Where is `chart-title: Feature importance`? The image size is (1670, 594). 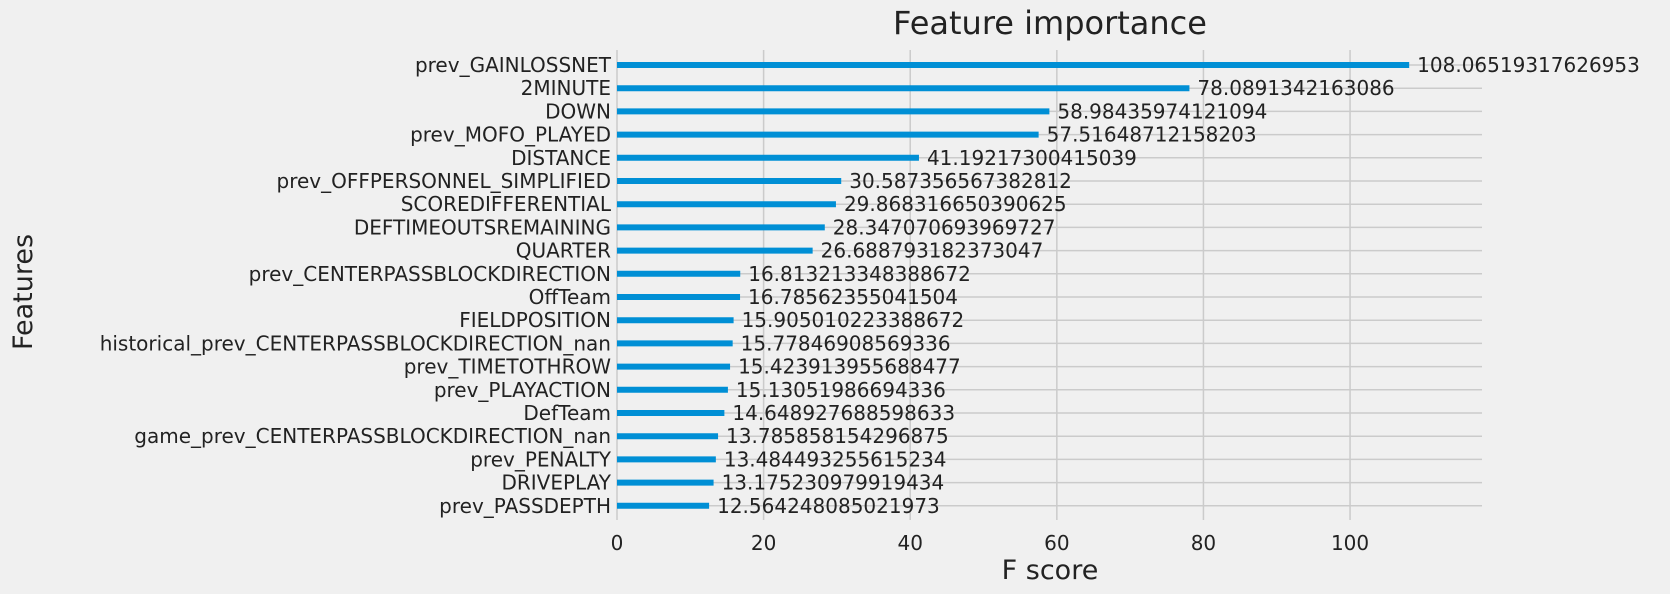 chart-title: Feature importance is located at coordinates (1050, 23).